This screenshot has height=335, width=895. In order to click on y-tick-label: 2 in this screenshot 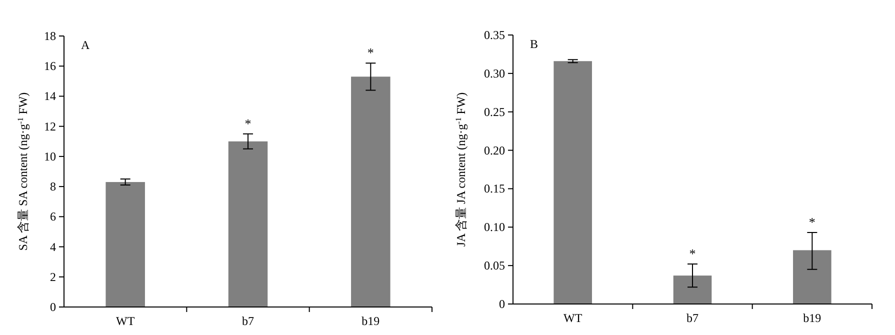, I will do `click(53, 277)`.